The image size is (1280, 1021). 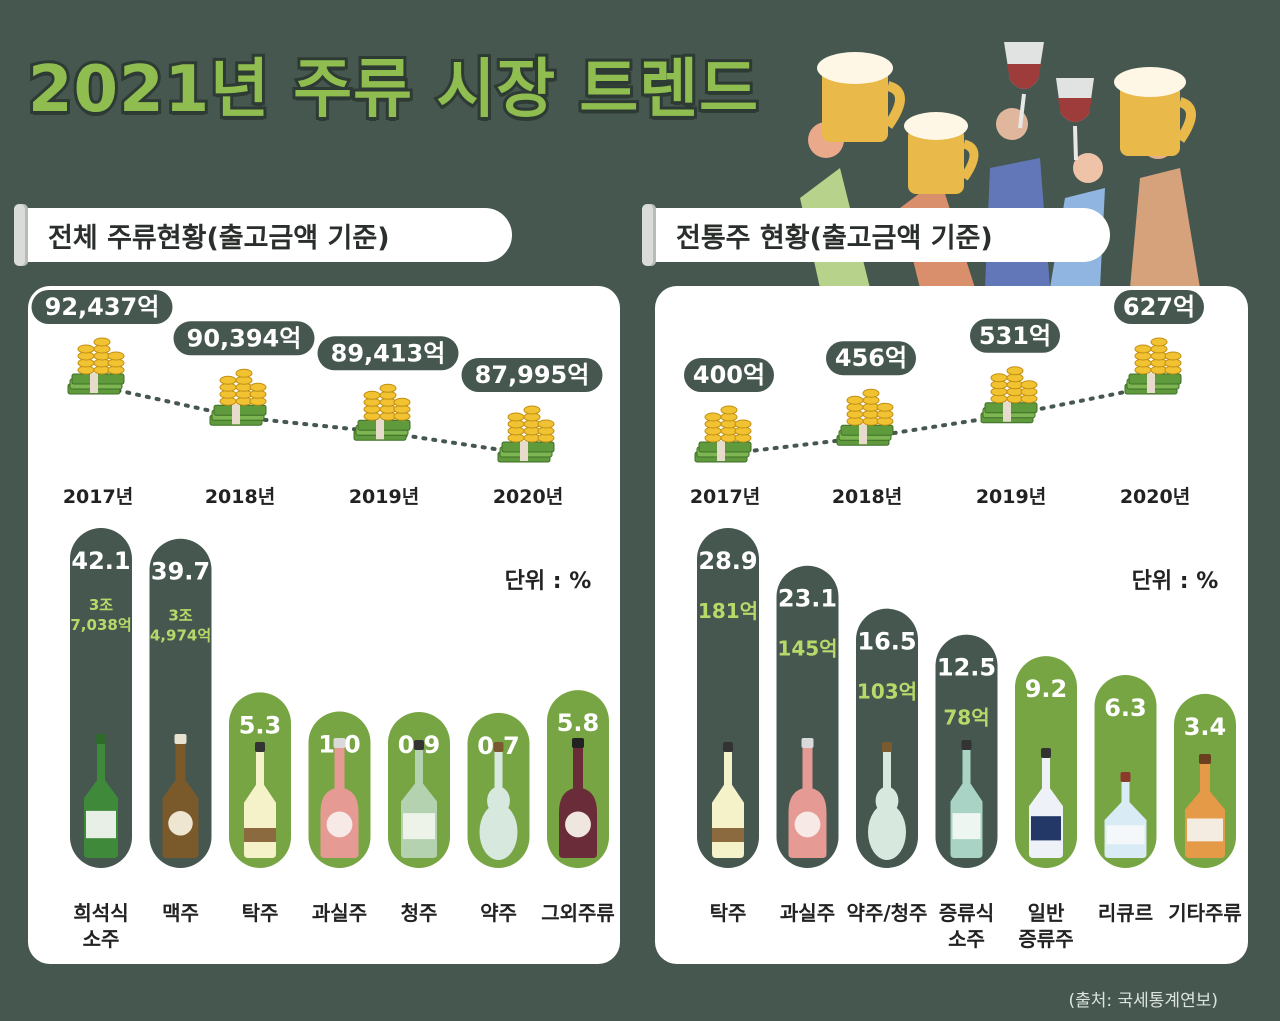 What do you see at coordinates (966, 718) in the screenshot?
I see `bar-sub-label: 78억` at bounding box center [966, 718].